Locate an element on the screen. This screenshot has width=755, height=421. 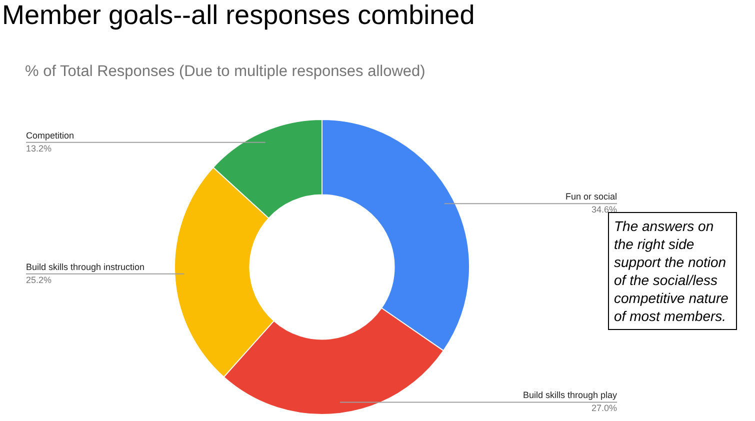
slice-label: Fun or social is located at coordinates (591, 197).